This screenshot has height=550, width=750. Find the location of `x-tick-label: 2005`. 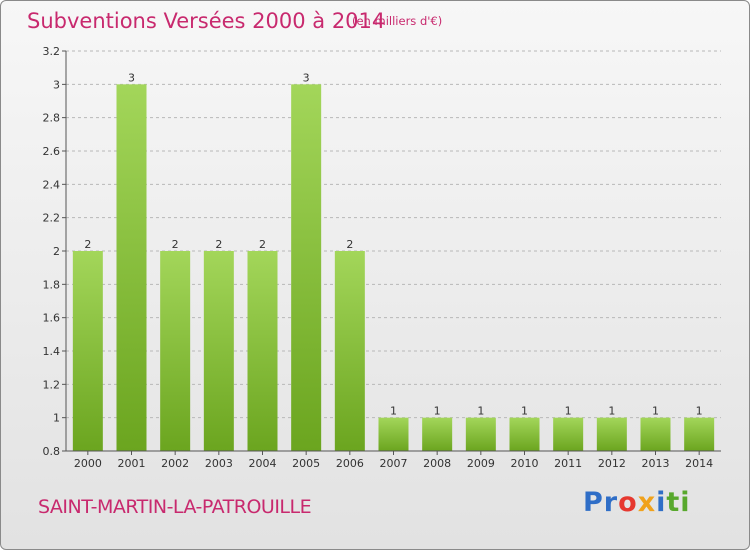

x-tick-label: 2005 is located at coordinates (306, 463).